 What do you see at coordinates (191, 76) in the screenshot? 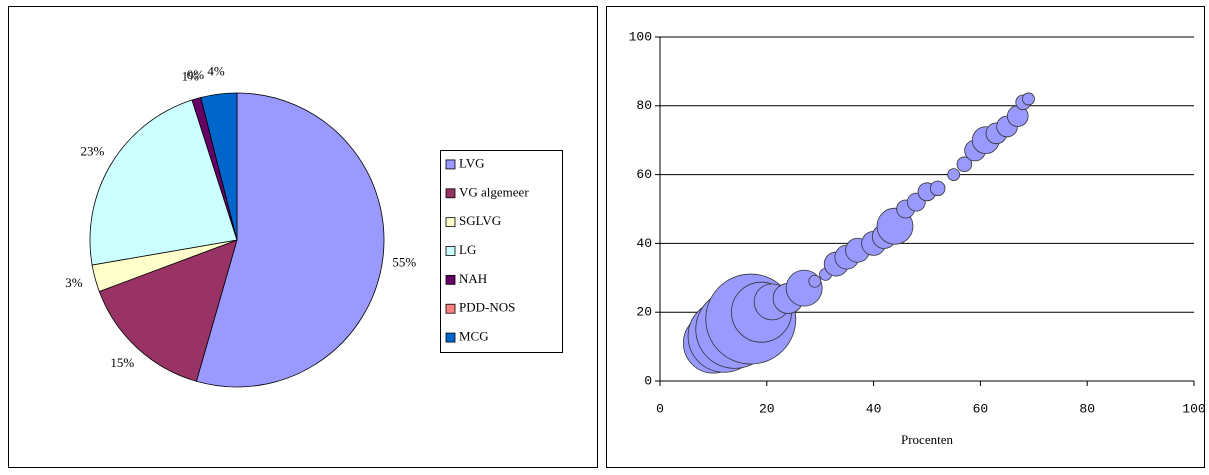
I see `data-label: 1%` at bounding box center [191, 76].